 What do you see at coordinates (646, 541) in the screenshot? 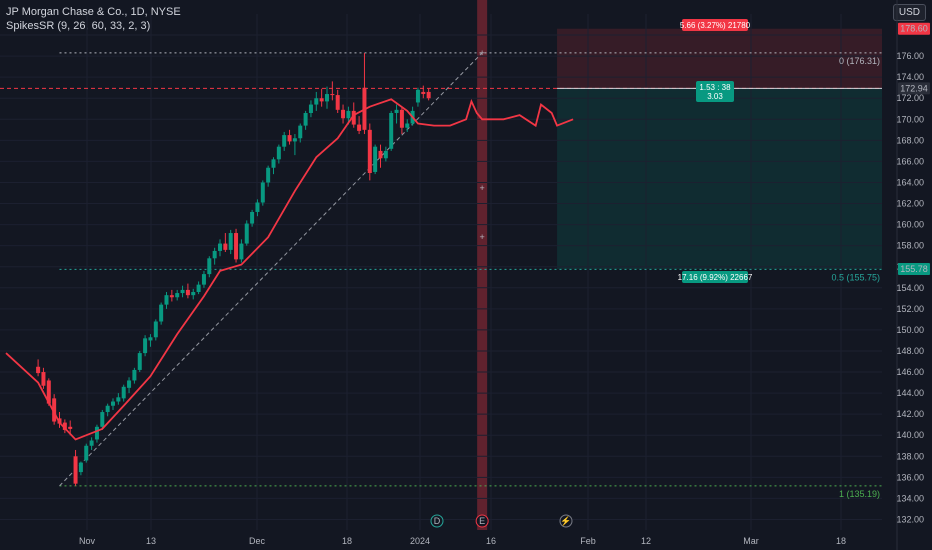
I see `x-tick-label: 12` at bounding box center [646, 541].